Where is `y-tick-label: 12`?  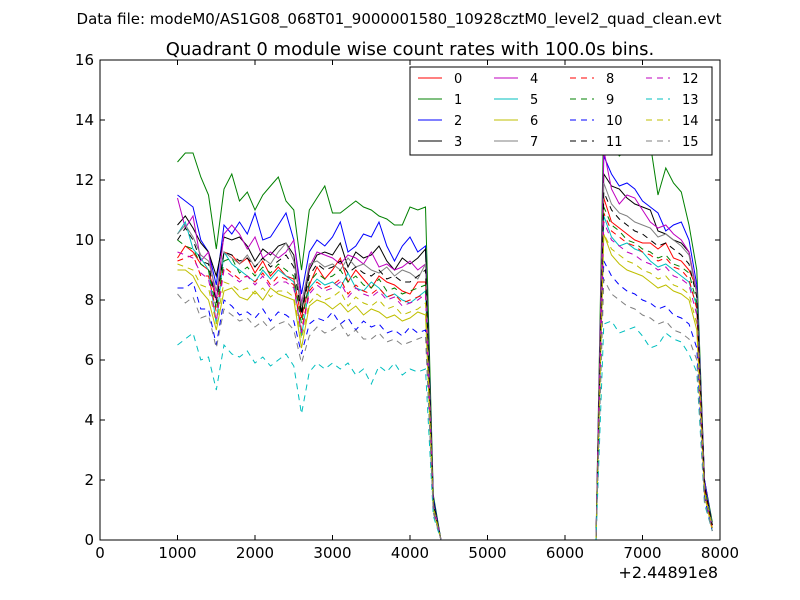
y-tick-label: 12 is located at coordinates (84, 180).